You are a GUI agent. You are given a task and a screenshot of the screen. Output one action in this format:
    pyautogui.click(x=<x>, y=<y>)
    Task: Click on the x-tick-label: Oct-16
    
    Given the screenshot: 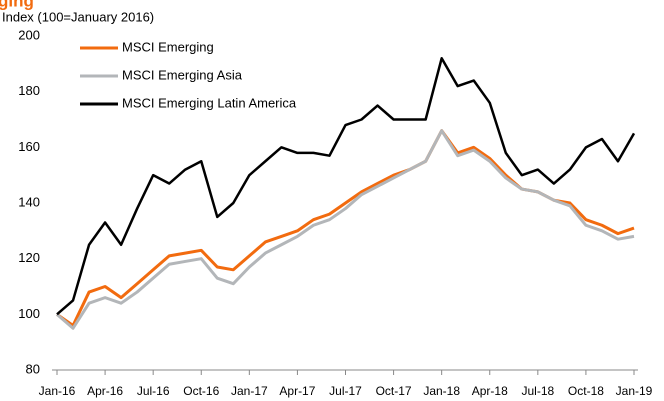 What is the action you would take?
    pyautogui.click(x=201, y=391)
    